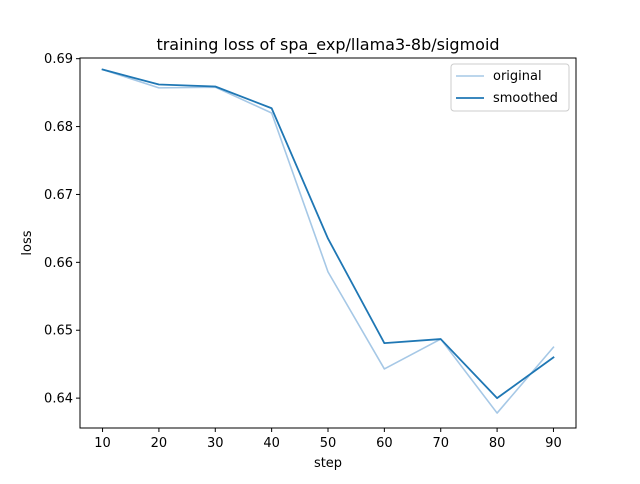 The image size is (640, 484). Describe the element at coordinates (159, 443) in the screenshot. I see `x-tick-label: 20` at that location.